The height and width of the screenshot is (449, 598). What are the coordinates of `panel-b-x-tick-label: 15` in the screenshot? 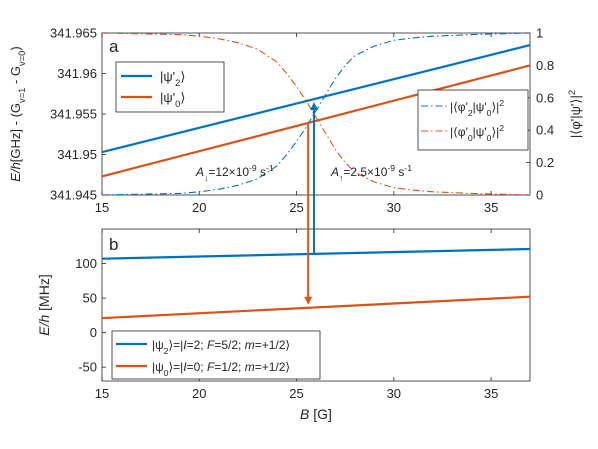 It's located at (102, 393).